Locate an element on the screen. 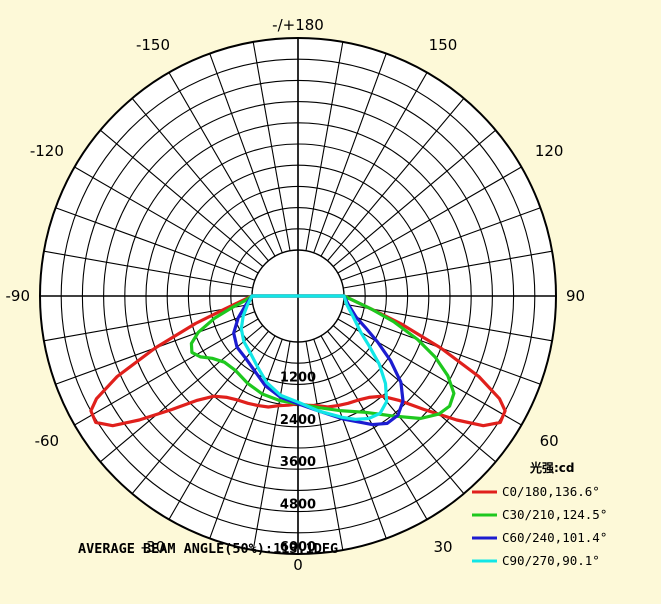  angle-label: 150 is located at coordinates (443, 45).